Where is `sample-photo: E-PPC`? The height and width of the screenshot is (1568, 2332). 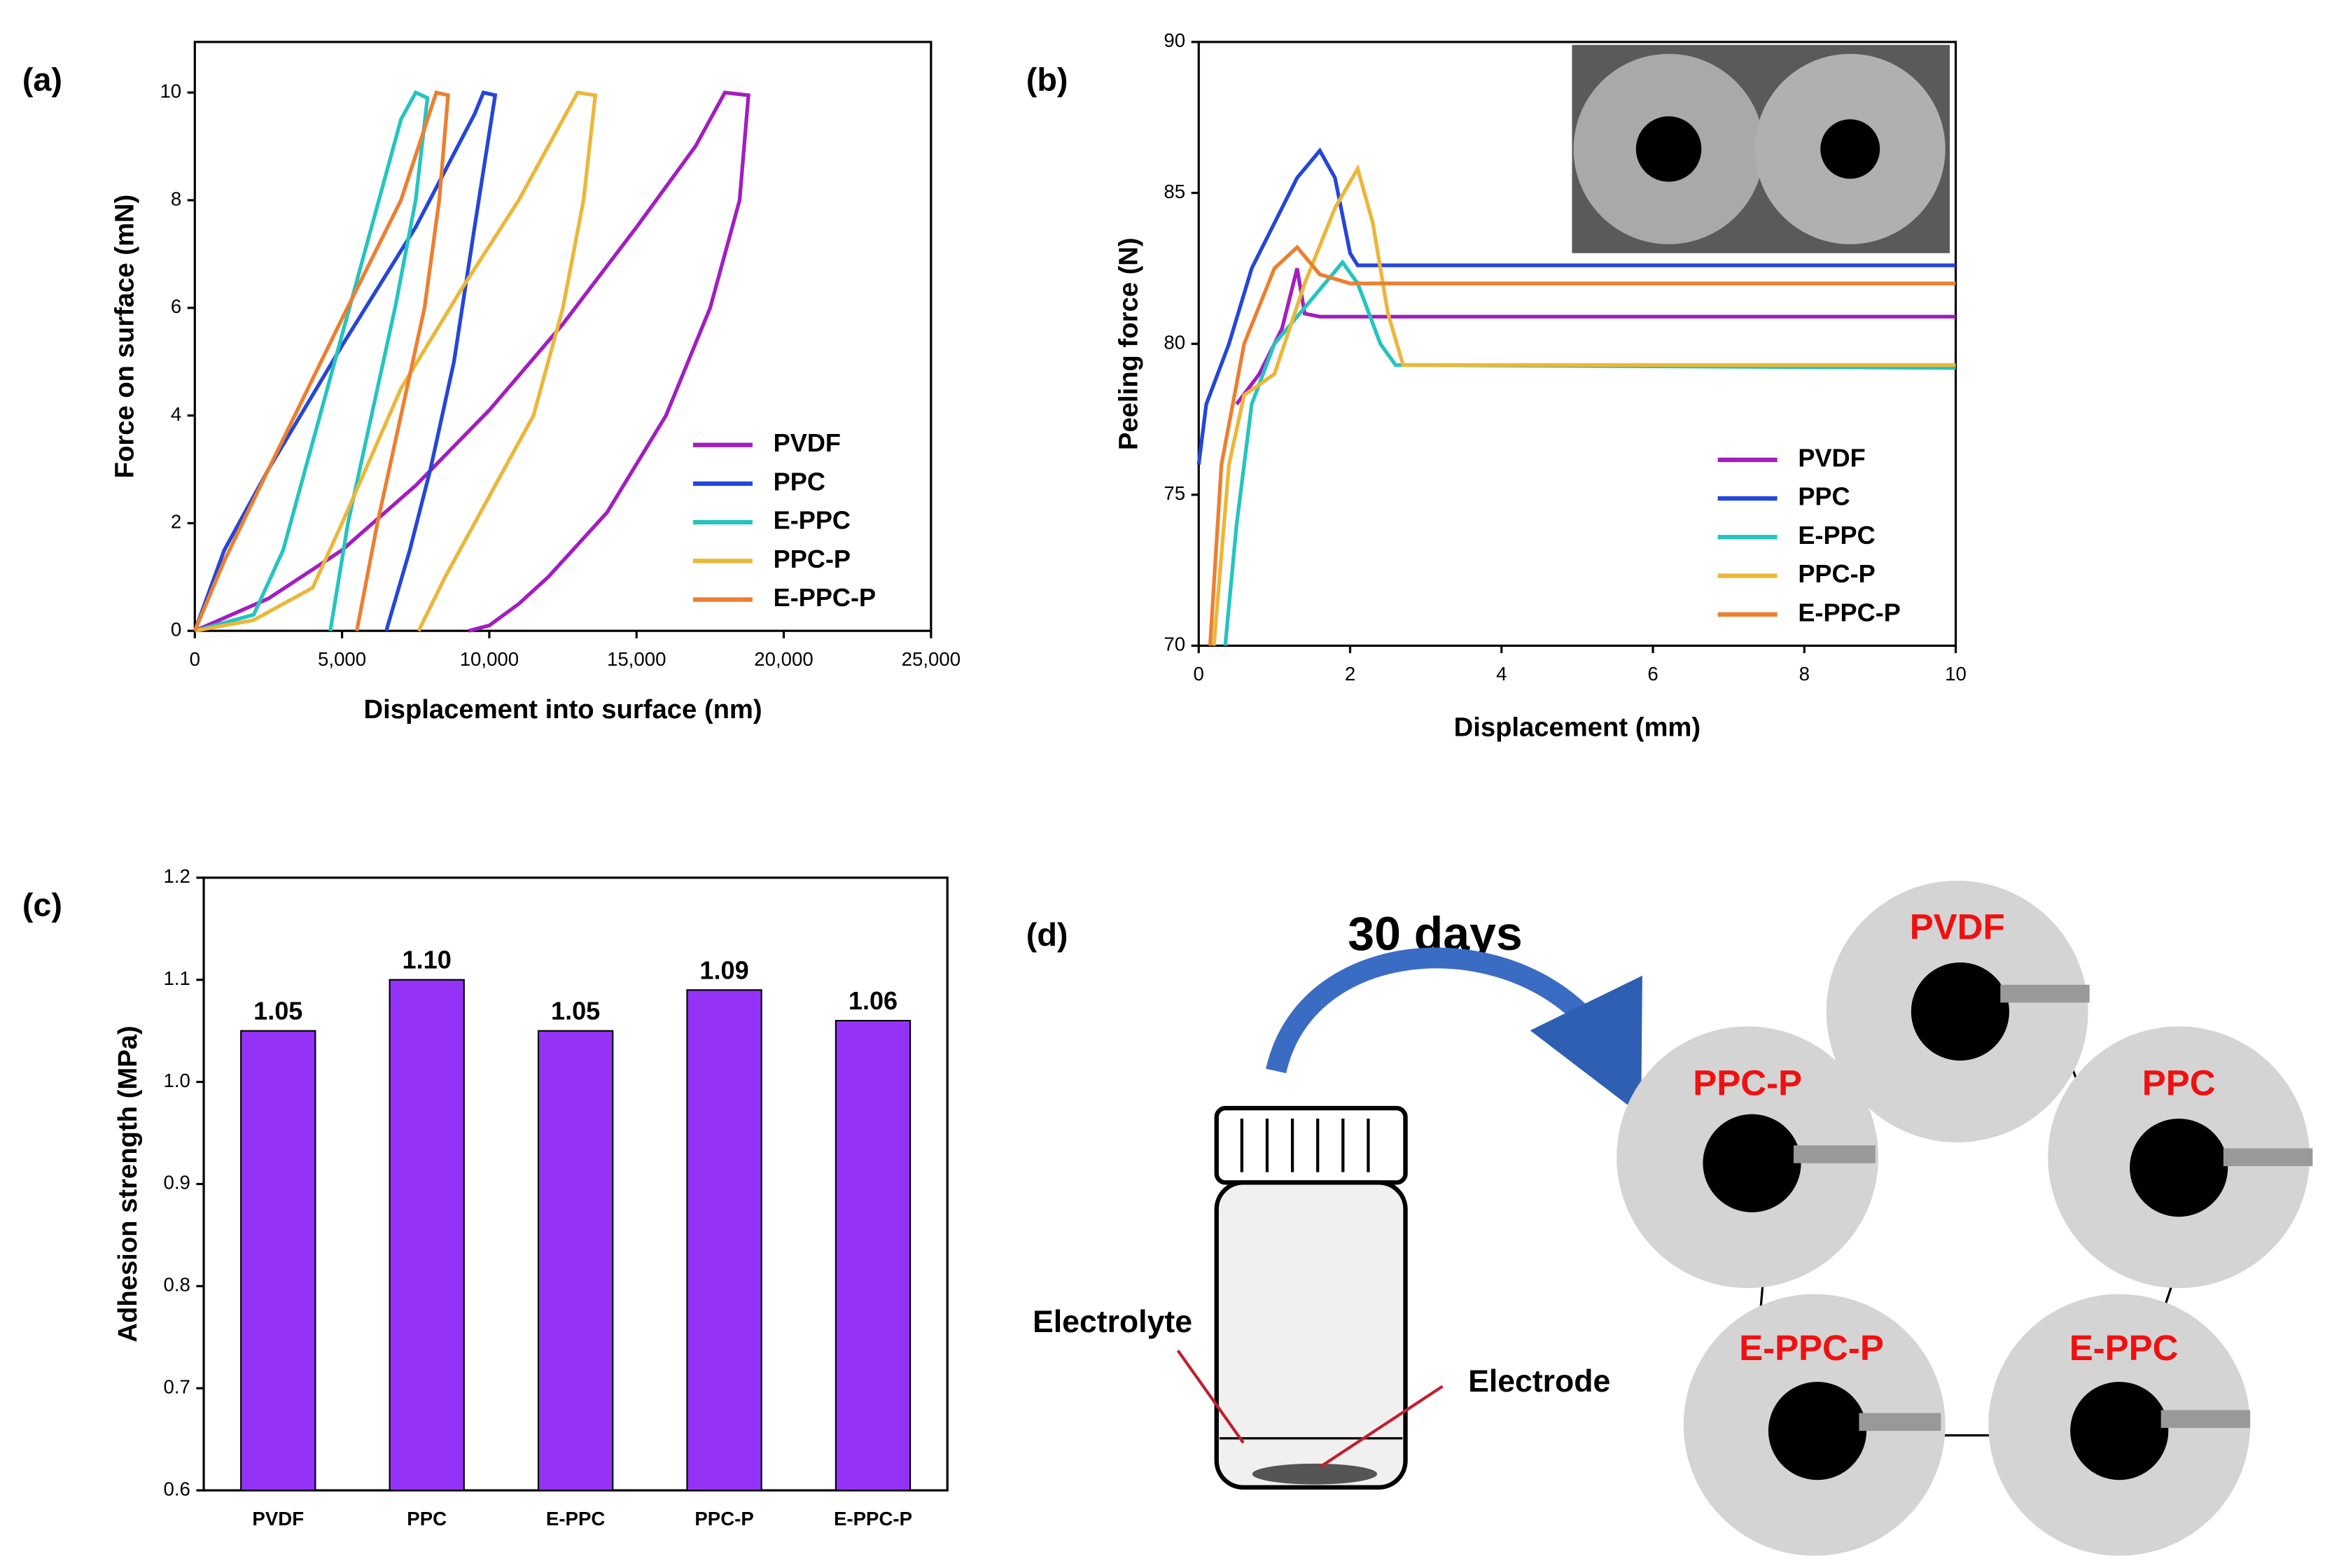
sample-photo: E-PPC is located at coordinates (2119, 1425).